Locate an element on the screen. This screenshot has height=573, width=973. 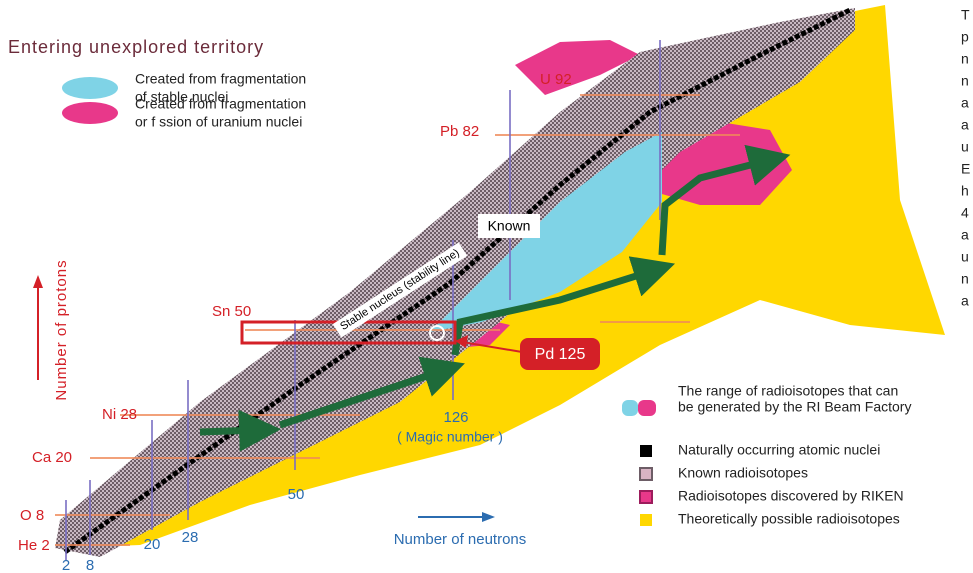
element-label: Ni 28 is located at coordinates (119, 414).